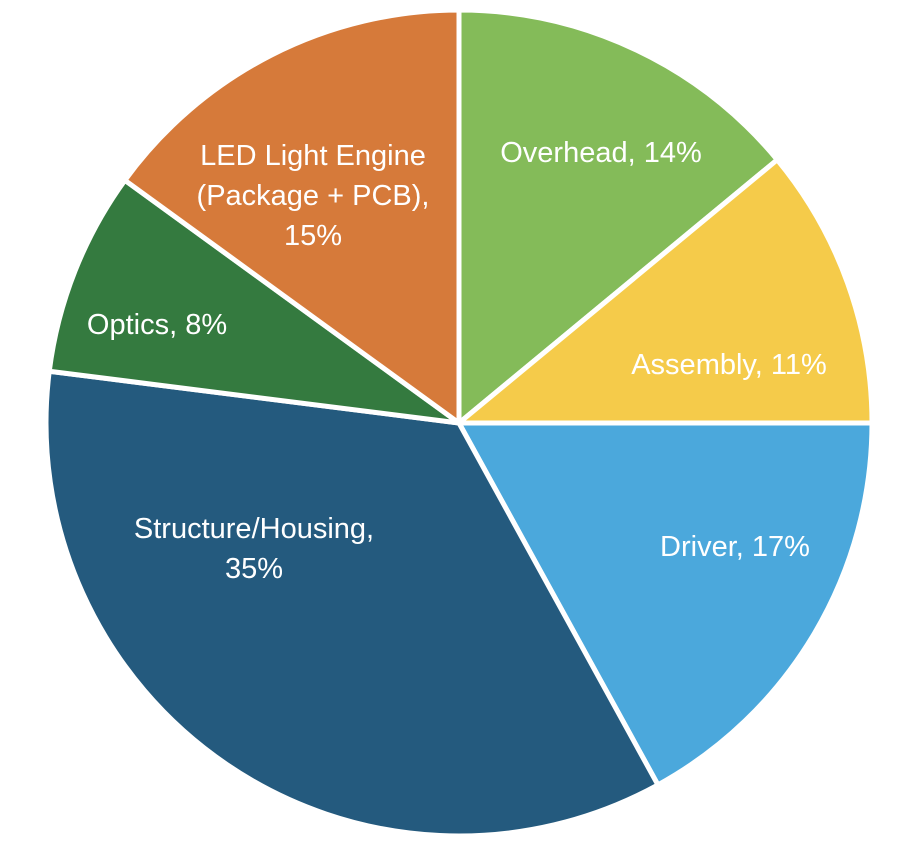 The height and width of the screenshot is (846, 918). I want to click on slice-label-driver: Driver, 17%, so click(735, 547).